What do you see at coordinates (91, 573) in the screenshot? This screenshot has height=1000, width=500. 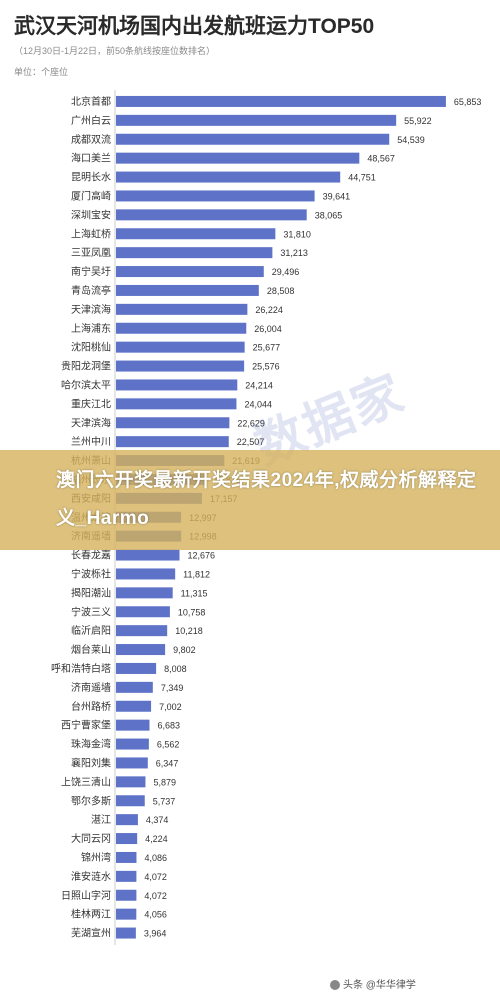 I see `category-label: 宁波栎社` at bounding box center [91, 573].